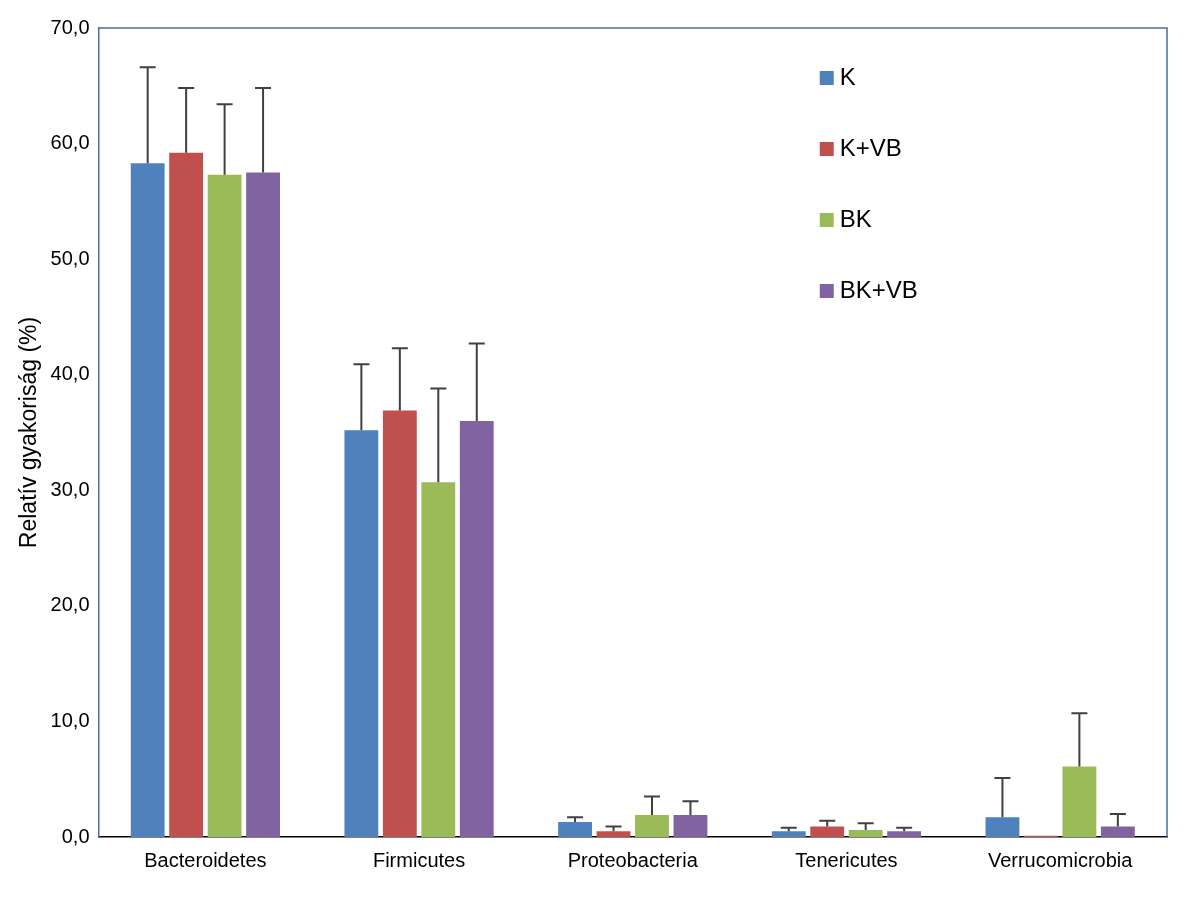 The width and height of the screenshot is (1189, 897). What do you see at coordinates (70, 26) in the screenshot?
I see `y-tick-label: 70,0` at bounding box center [70, 26].